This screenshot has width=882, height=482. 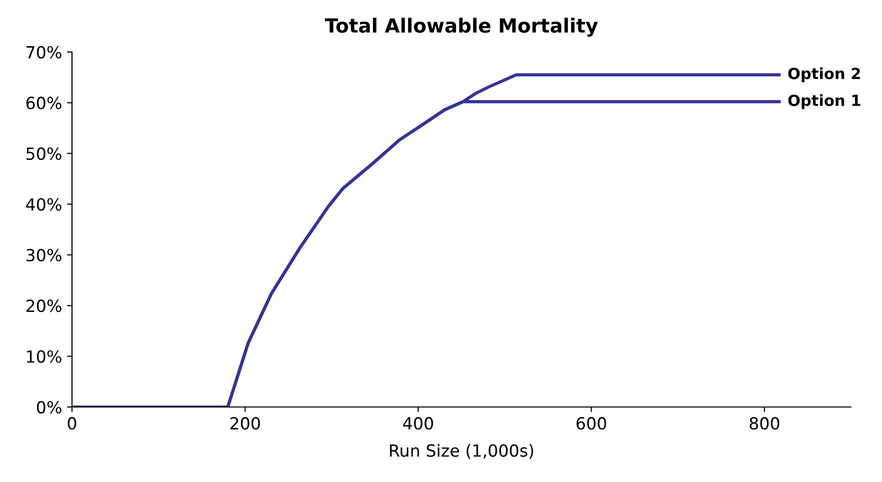 I want to click on x-tick-label: 800, so click(x=765, y=423).